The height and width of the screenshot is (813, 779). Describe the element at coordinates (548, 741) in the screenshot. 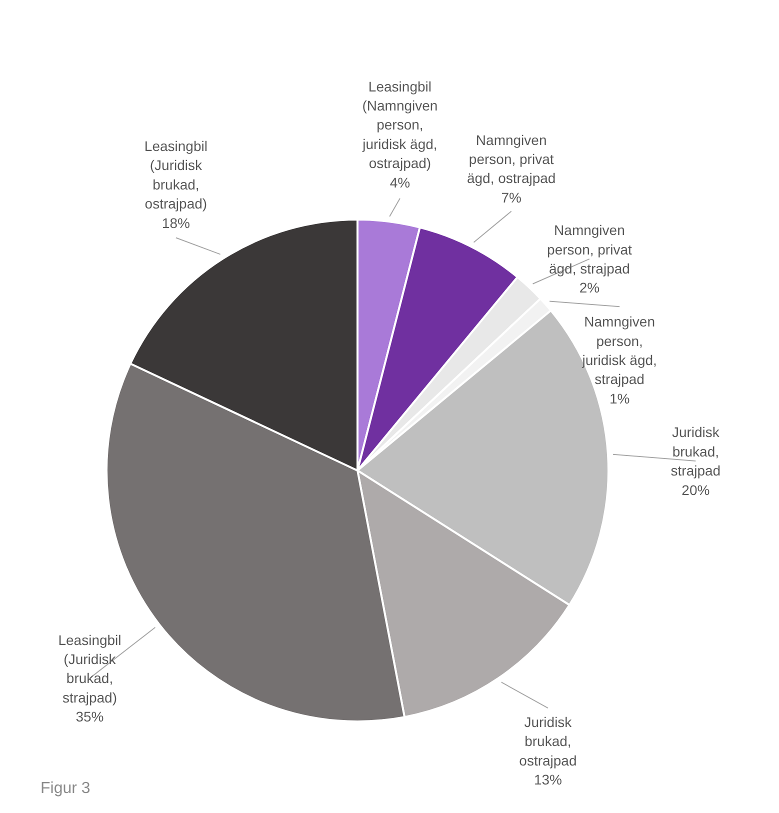

I see `slice-label: Juridisk brukad, ostrajpad` at that location.